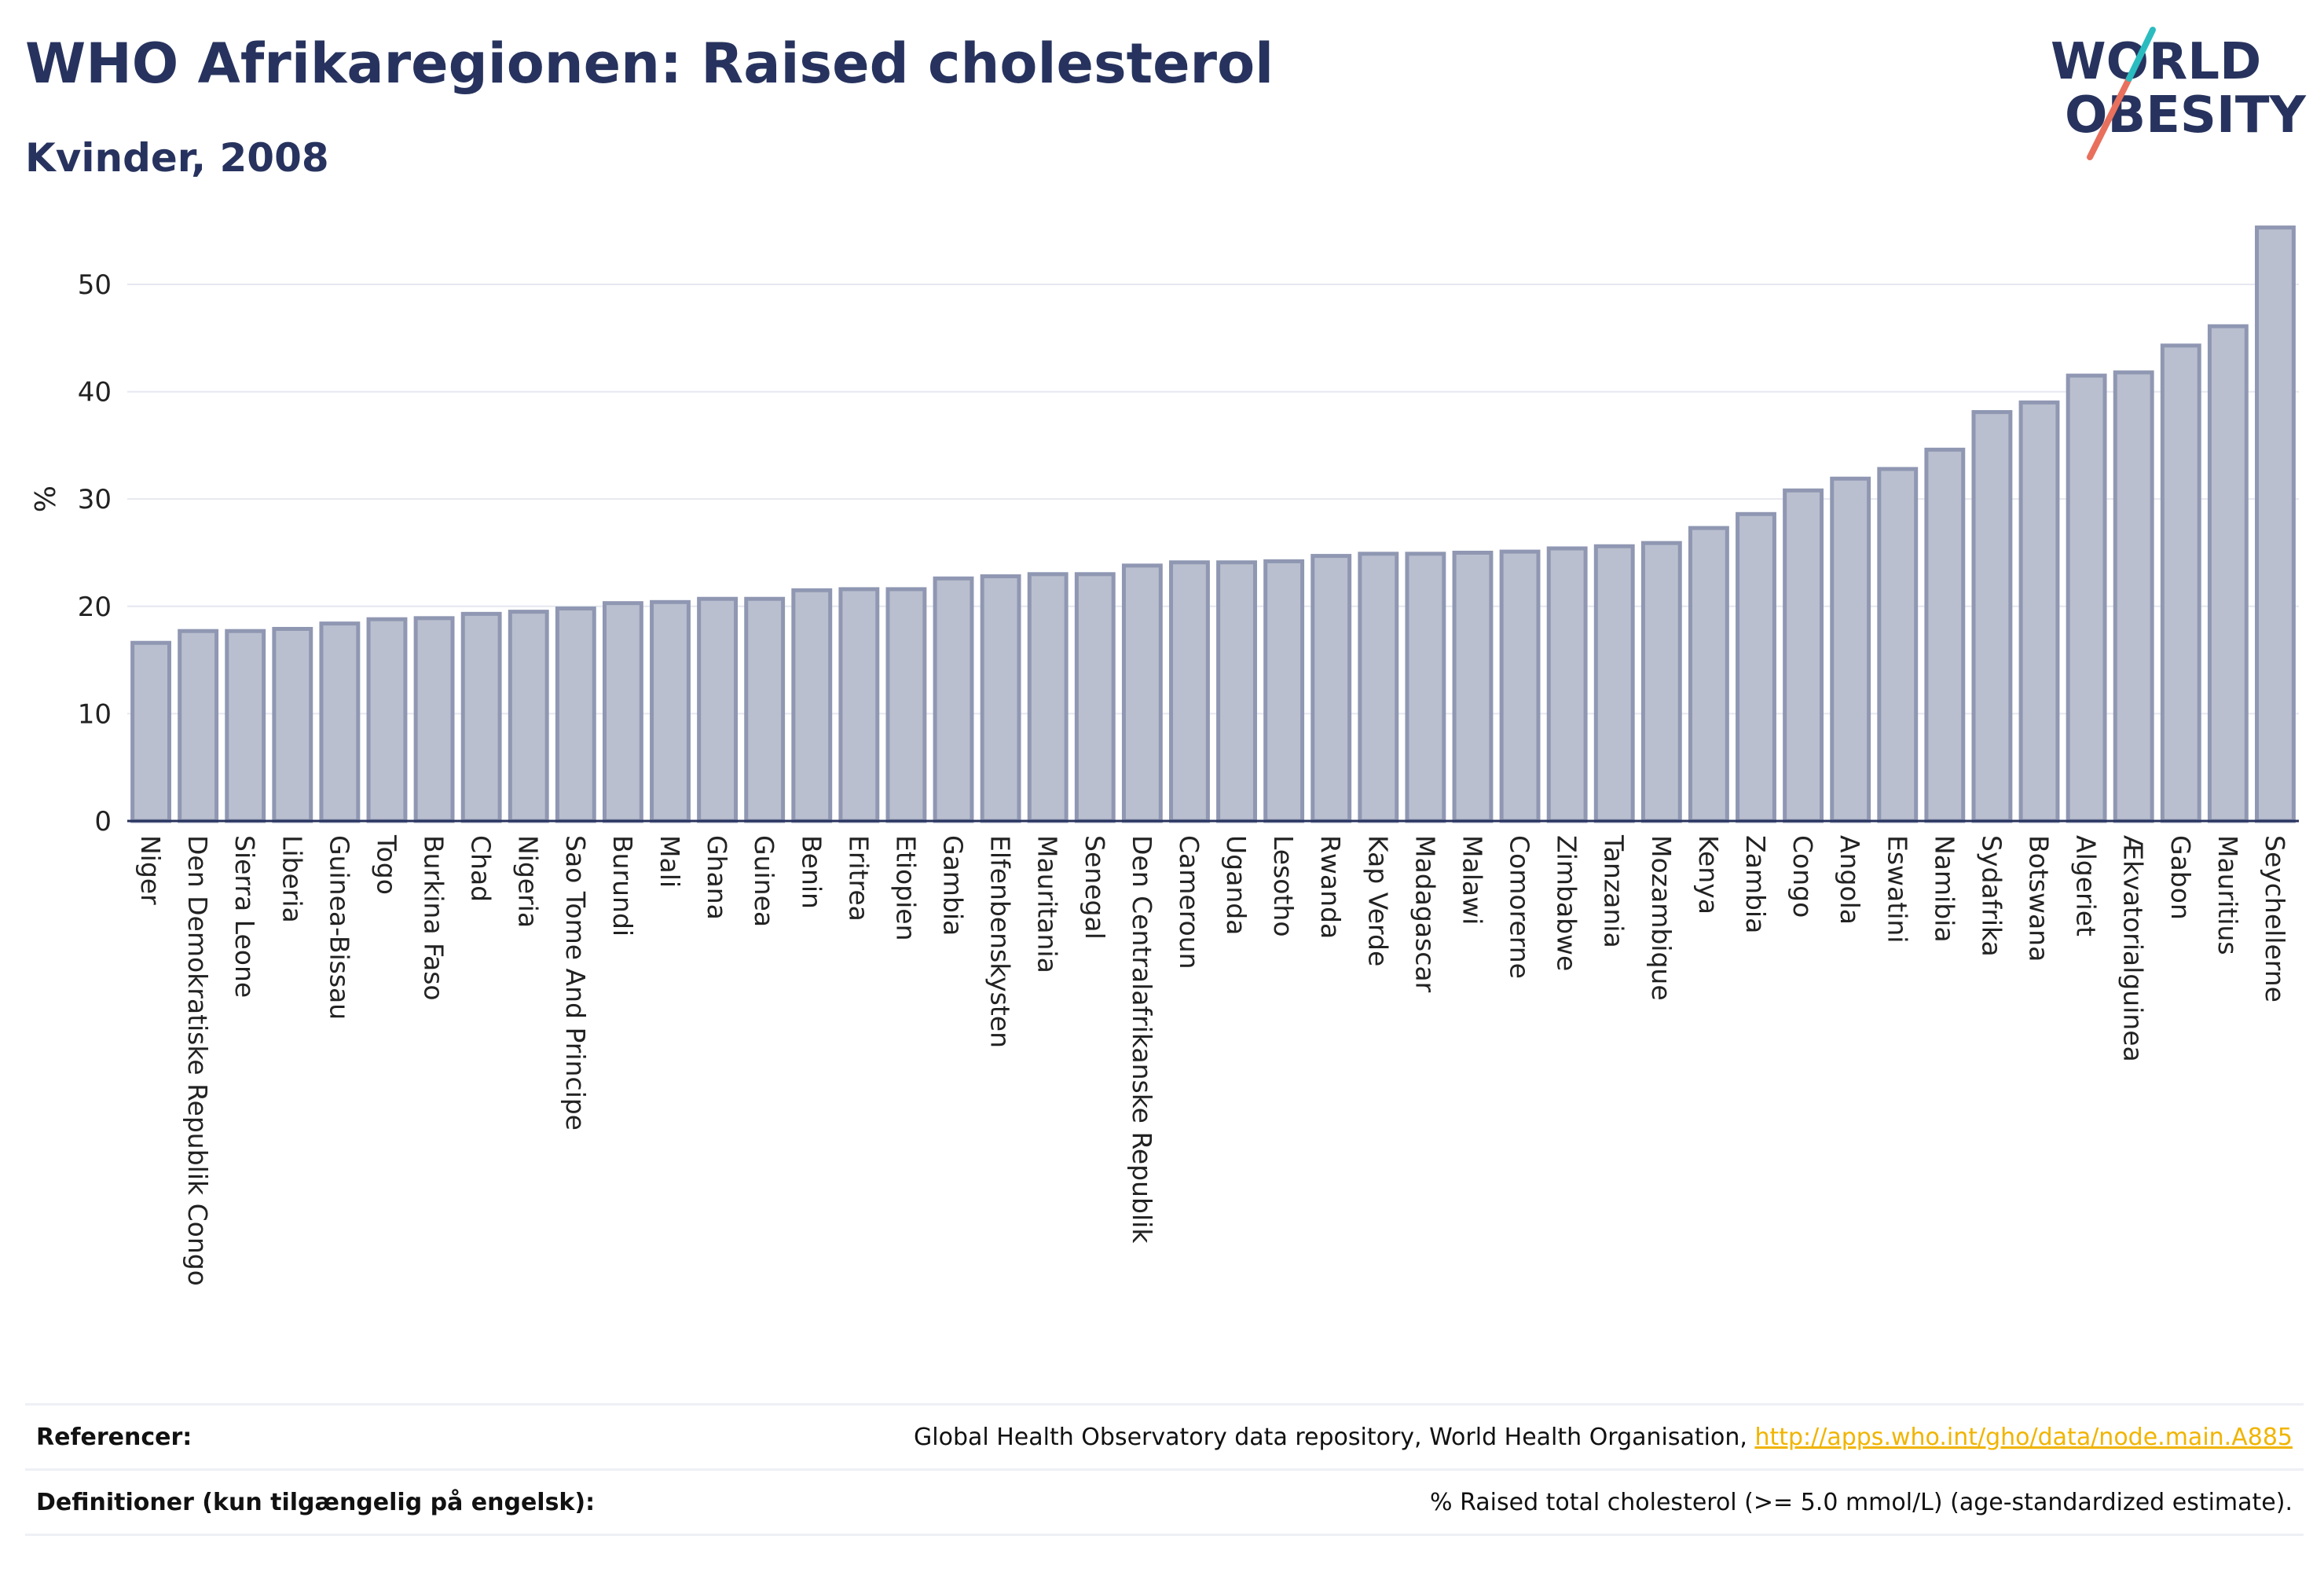 Image resolution: width=2324 pixels, height=1576 pixels. Describe the element at coordinates (2227, 895) in the screenshot. I see `x-tick-label: Mauritius` at that location.